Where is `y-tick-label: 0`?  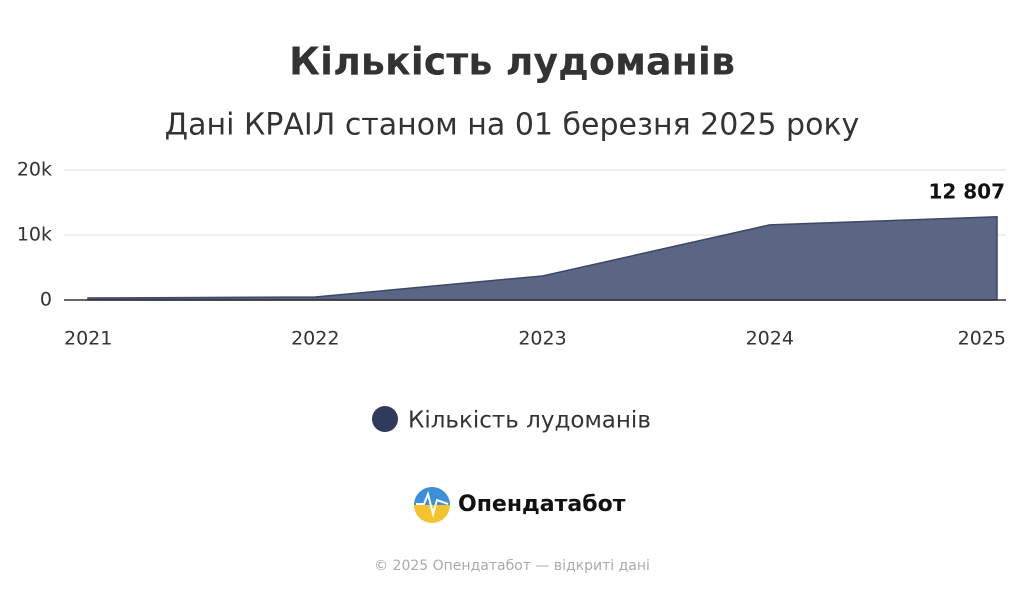
y-tick-label: 0 is located at coordinates (46, 300).